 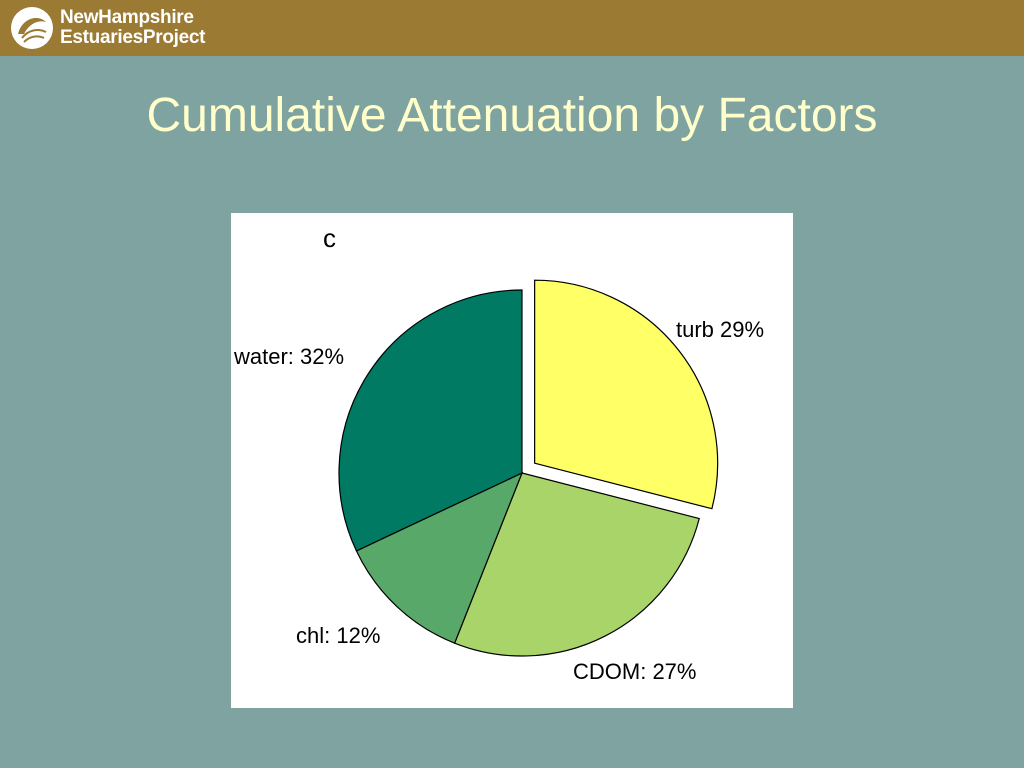 I want to click on slide-title: Cumulative Attenuation by Factors, so click(x=512, y=115).